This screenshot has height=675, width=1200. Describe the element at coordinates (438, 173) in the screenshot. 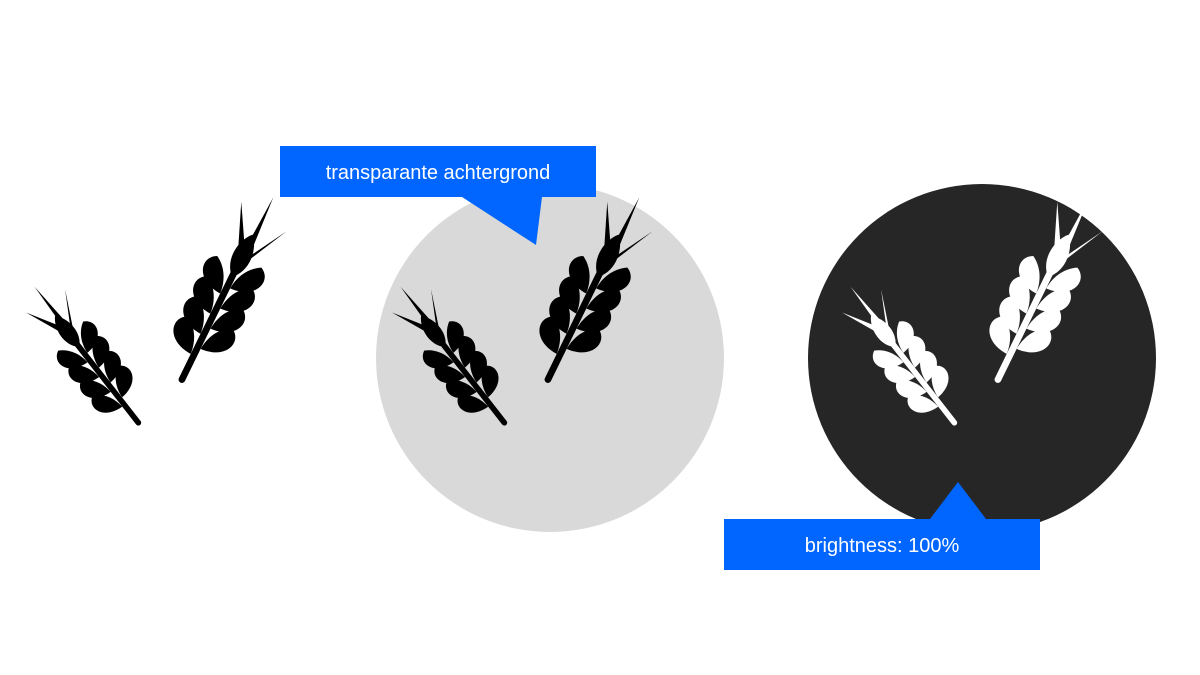

I see `callout-label: transparante achtergrond` at that location.